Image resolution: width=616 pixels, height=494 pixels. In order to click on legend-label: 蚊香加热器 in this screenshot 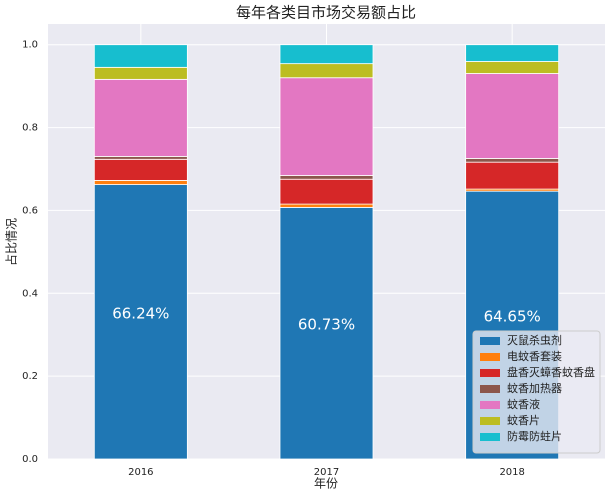, I will do `click(534, 388)`.